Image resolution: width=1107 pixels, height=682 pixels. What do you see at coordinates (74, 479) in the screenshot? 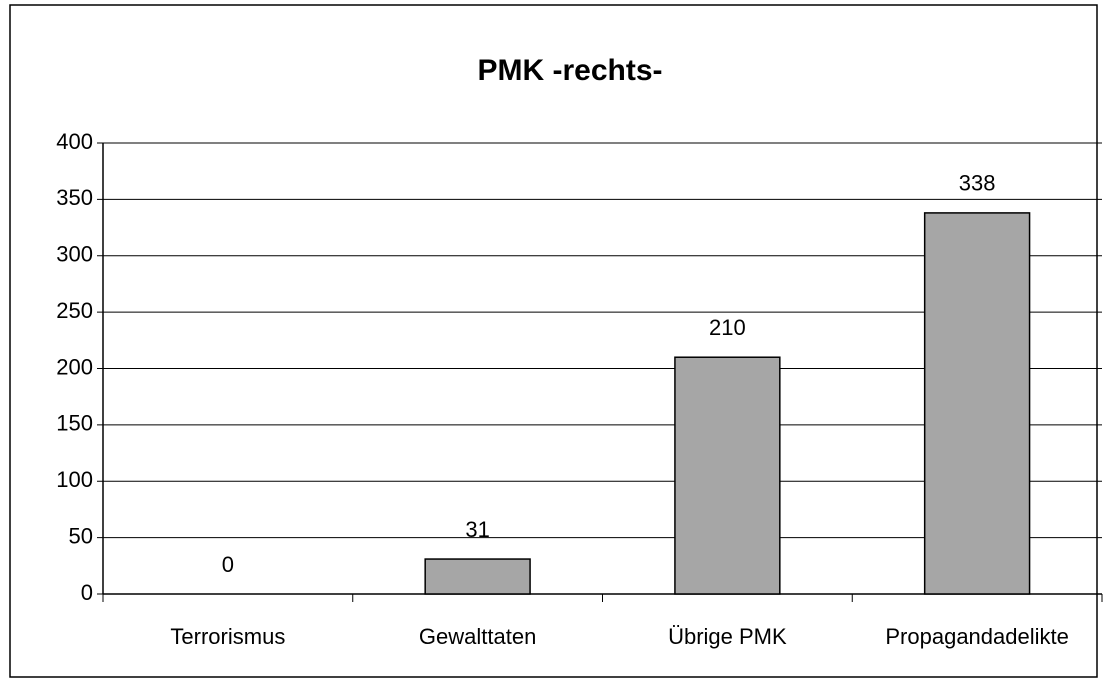
I see `y-tick-label: 100` at bounding box center [74, 479].